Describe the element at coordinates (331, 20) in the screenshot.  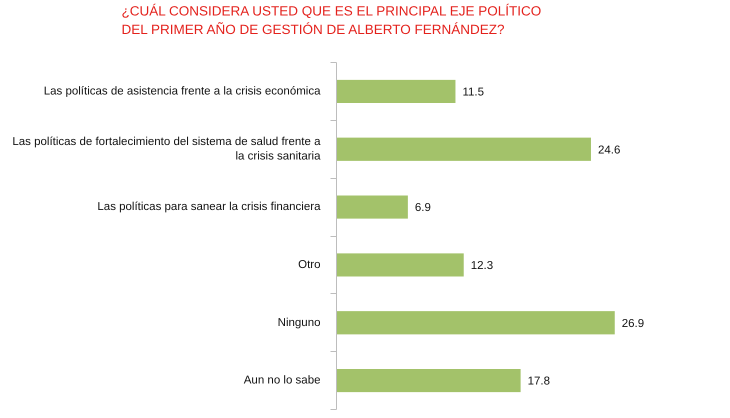
I see `chart-title: ¿CUÁL CONSIDERA USTED QUE ES EL PRINCIPAL EJE POLÍTICO DEL PRIMER AÑO DE GESTIÓN DE ALBERTO FERNÁNDEZ?` at that location.